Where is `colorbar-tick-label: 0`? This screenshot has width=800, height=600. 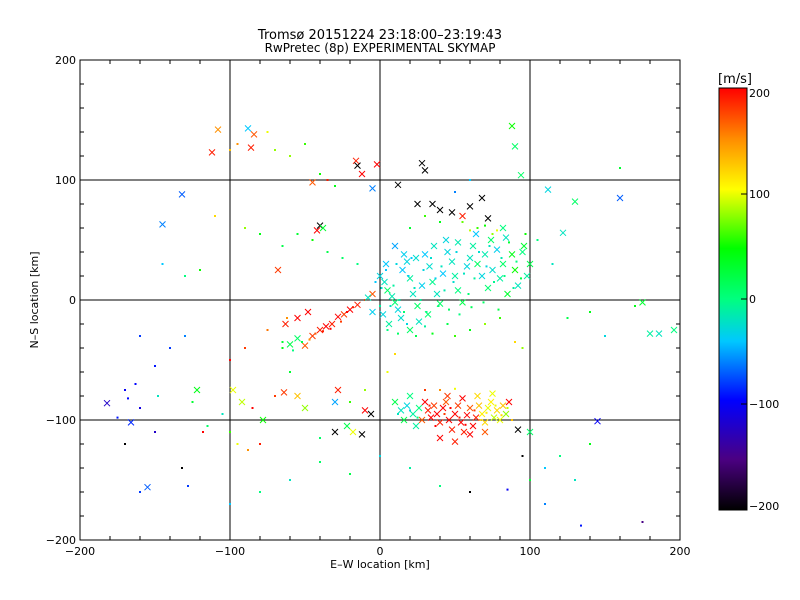 colorbar-tick-label: 0 is located at coordinates (752, 299).